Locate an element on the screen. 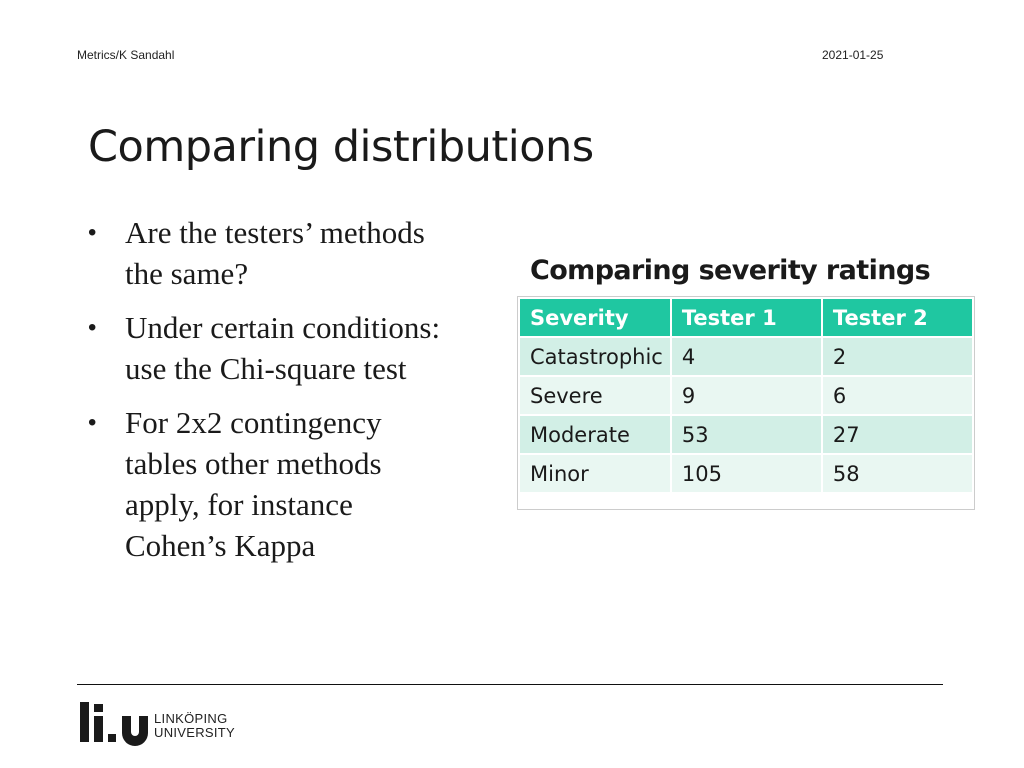 This screenshot has height=768, width=1024. header-cell-tester-1: Tester 1 is located at coordinates (746, 317).